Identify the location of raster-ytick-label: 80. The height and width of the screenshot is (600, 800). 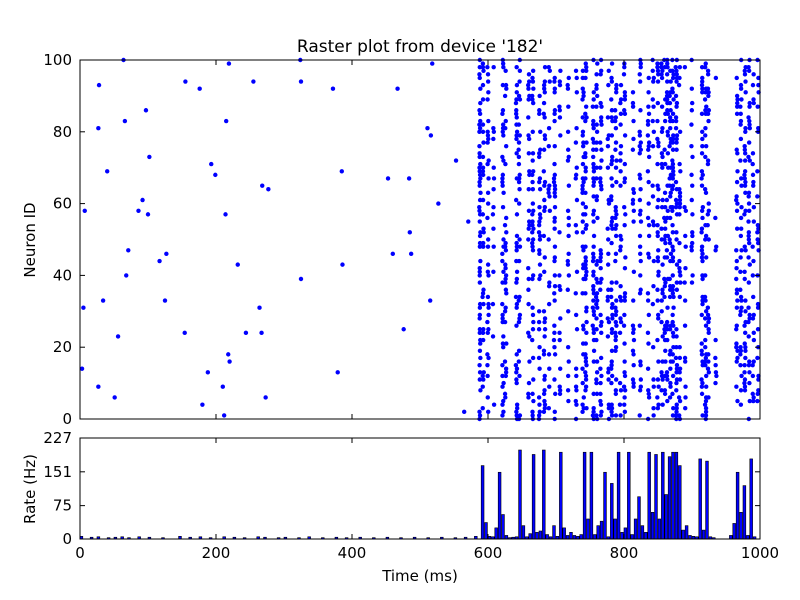
(62, 132).